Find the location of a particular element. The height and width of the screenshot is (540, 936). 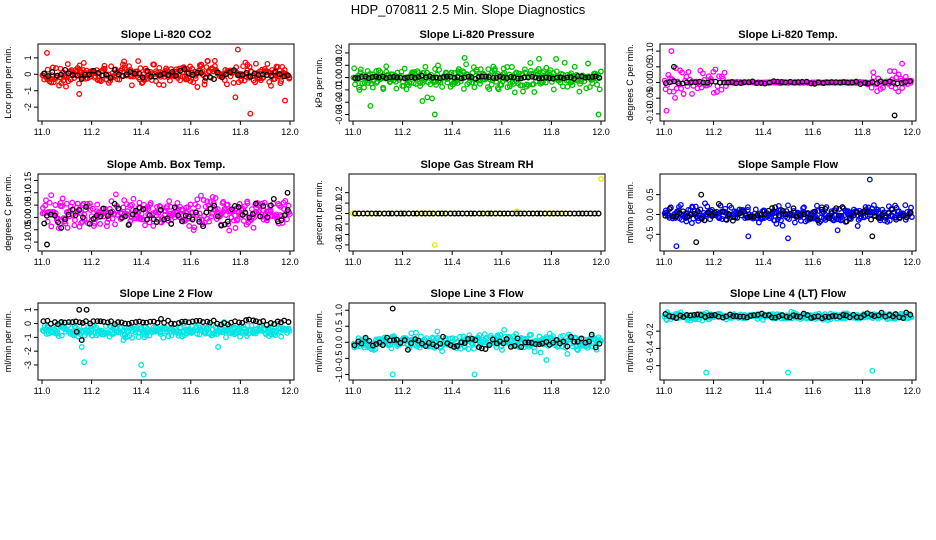

y-tick-label: -0.6 is located at coordinates (650, 366).